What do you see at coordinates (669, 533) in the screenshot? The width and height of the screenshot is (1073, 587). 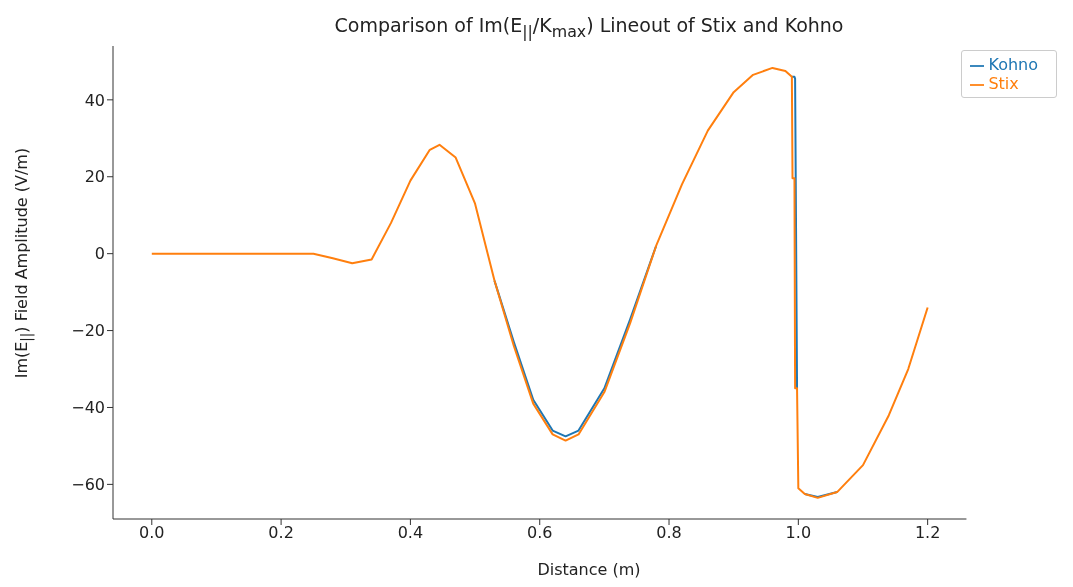 I see `x-tick-label: 0.8` at bounding box center [669, 533].